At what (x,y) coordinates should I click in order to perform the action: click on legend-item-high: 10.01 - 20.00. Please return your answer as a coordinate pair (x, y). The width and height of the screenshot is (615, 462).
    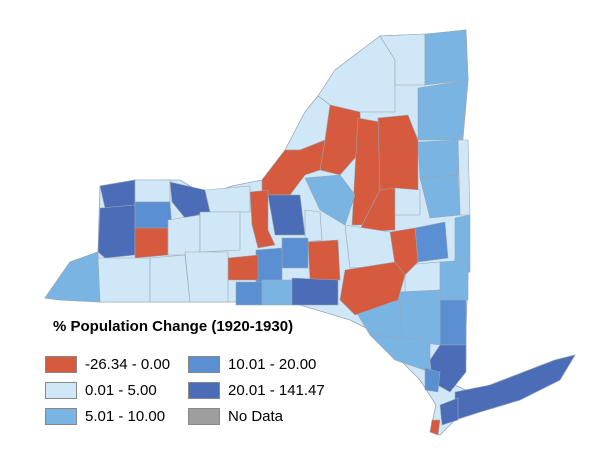
    Looking at the image, I should click on (252, 364).